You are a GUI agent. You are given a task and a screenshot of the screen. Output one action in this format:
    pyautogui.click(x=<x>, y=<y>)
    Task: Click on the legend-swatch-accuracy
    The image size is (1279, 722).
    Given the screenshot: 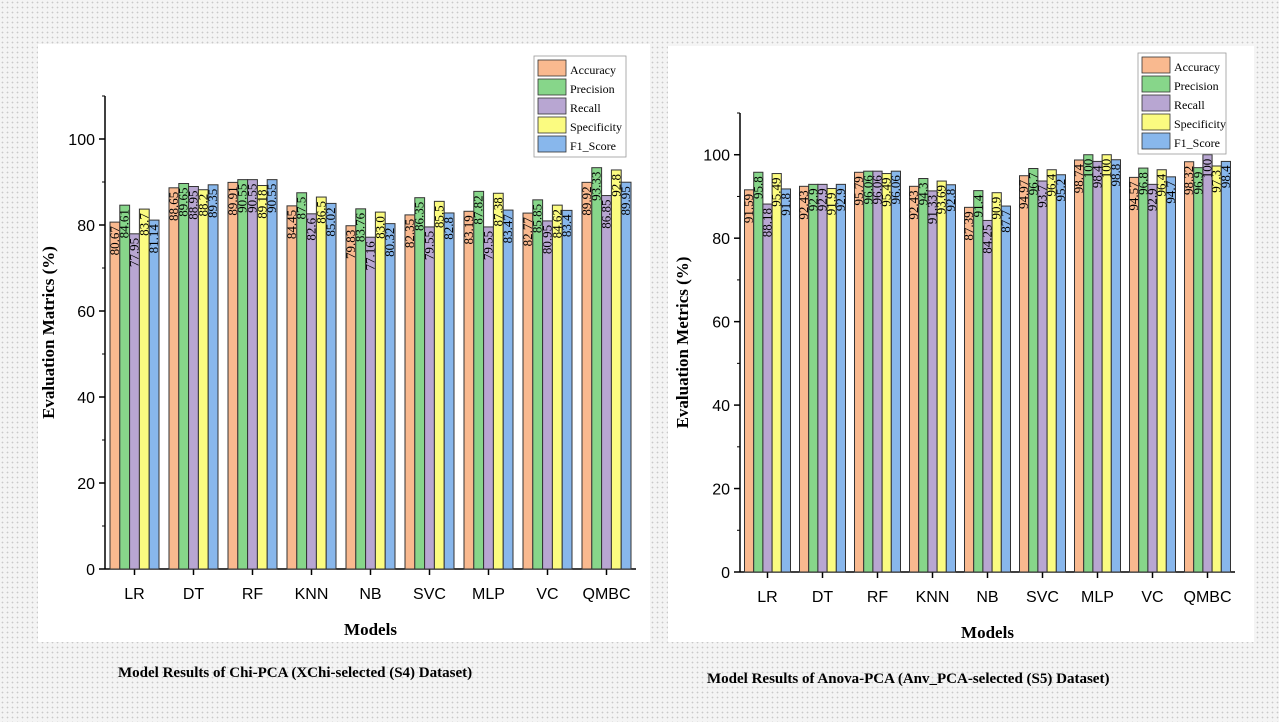 What is the action you would take?
    pyautogui.click(x=1156, y=65)
    